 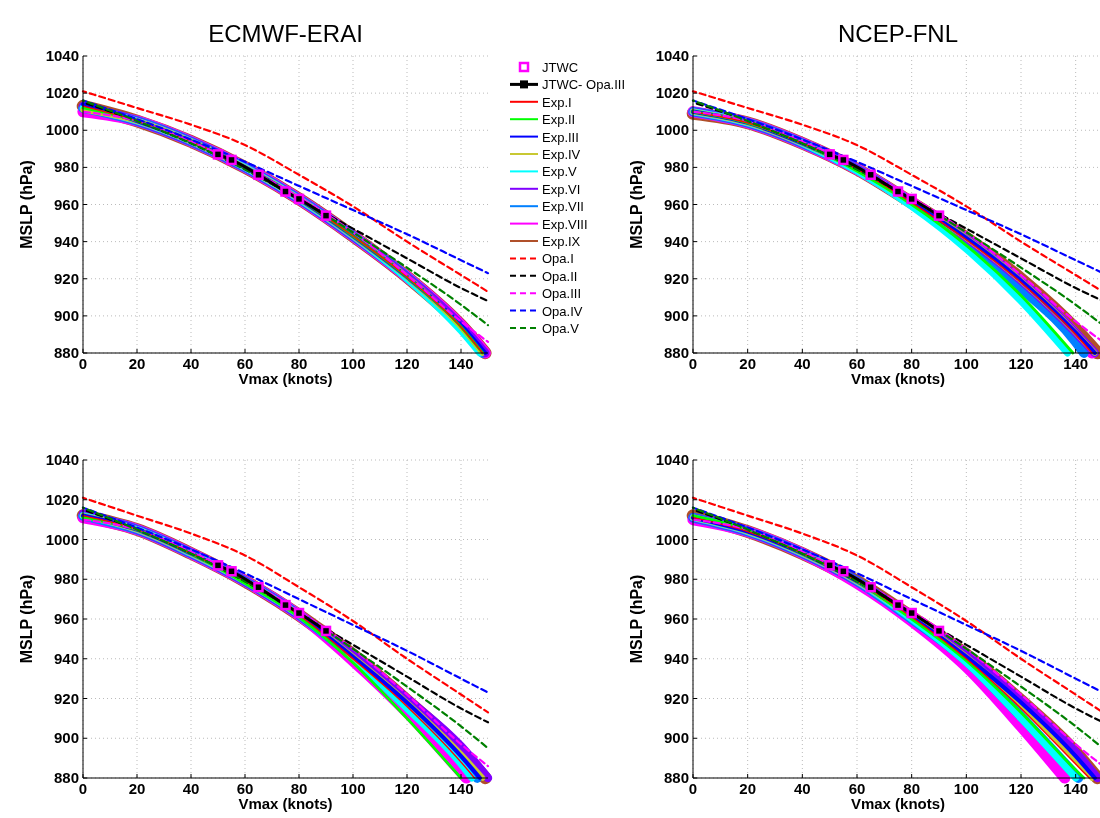 What do you see at coordinates (561, 189) in the screenshot?
I see `legend-label: Exp.VI` at bounding box center [561, 189].